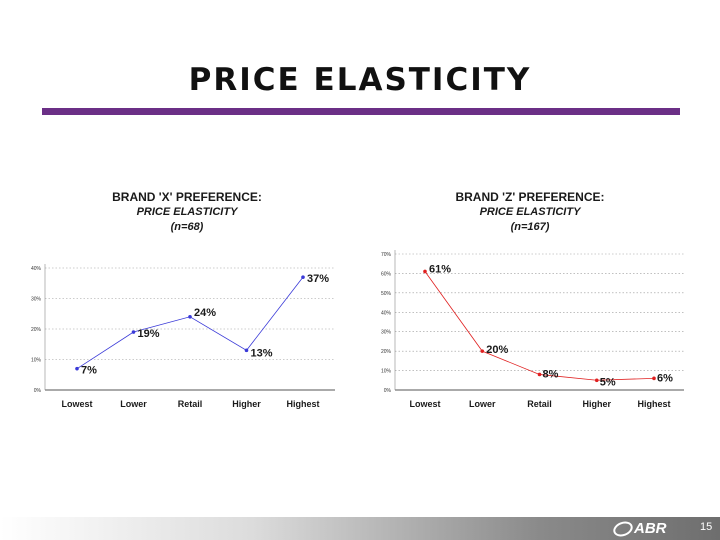  I want to click on chart-x-x-tick-label: Retail, so click(190, 404).